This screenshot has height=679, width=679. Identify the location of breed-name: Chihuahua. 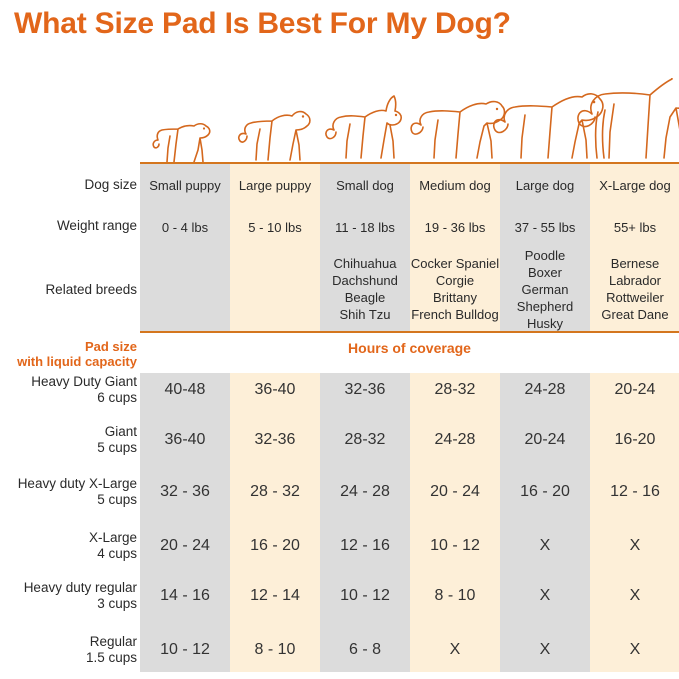
(365, 263).